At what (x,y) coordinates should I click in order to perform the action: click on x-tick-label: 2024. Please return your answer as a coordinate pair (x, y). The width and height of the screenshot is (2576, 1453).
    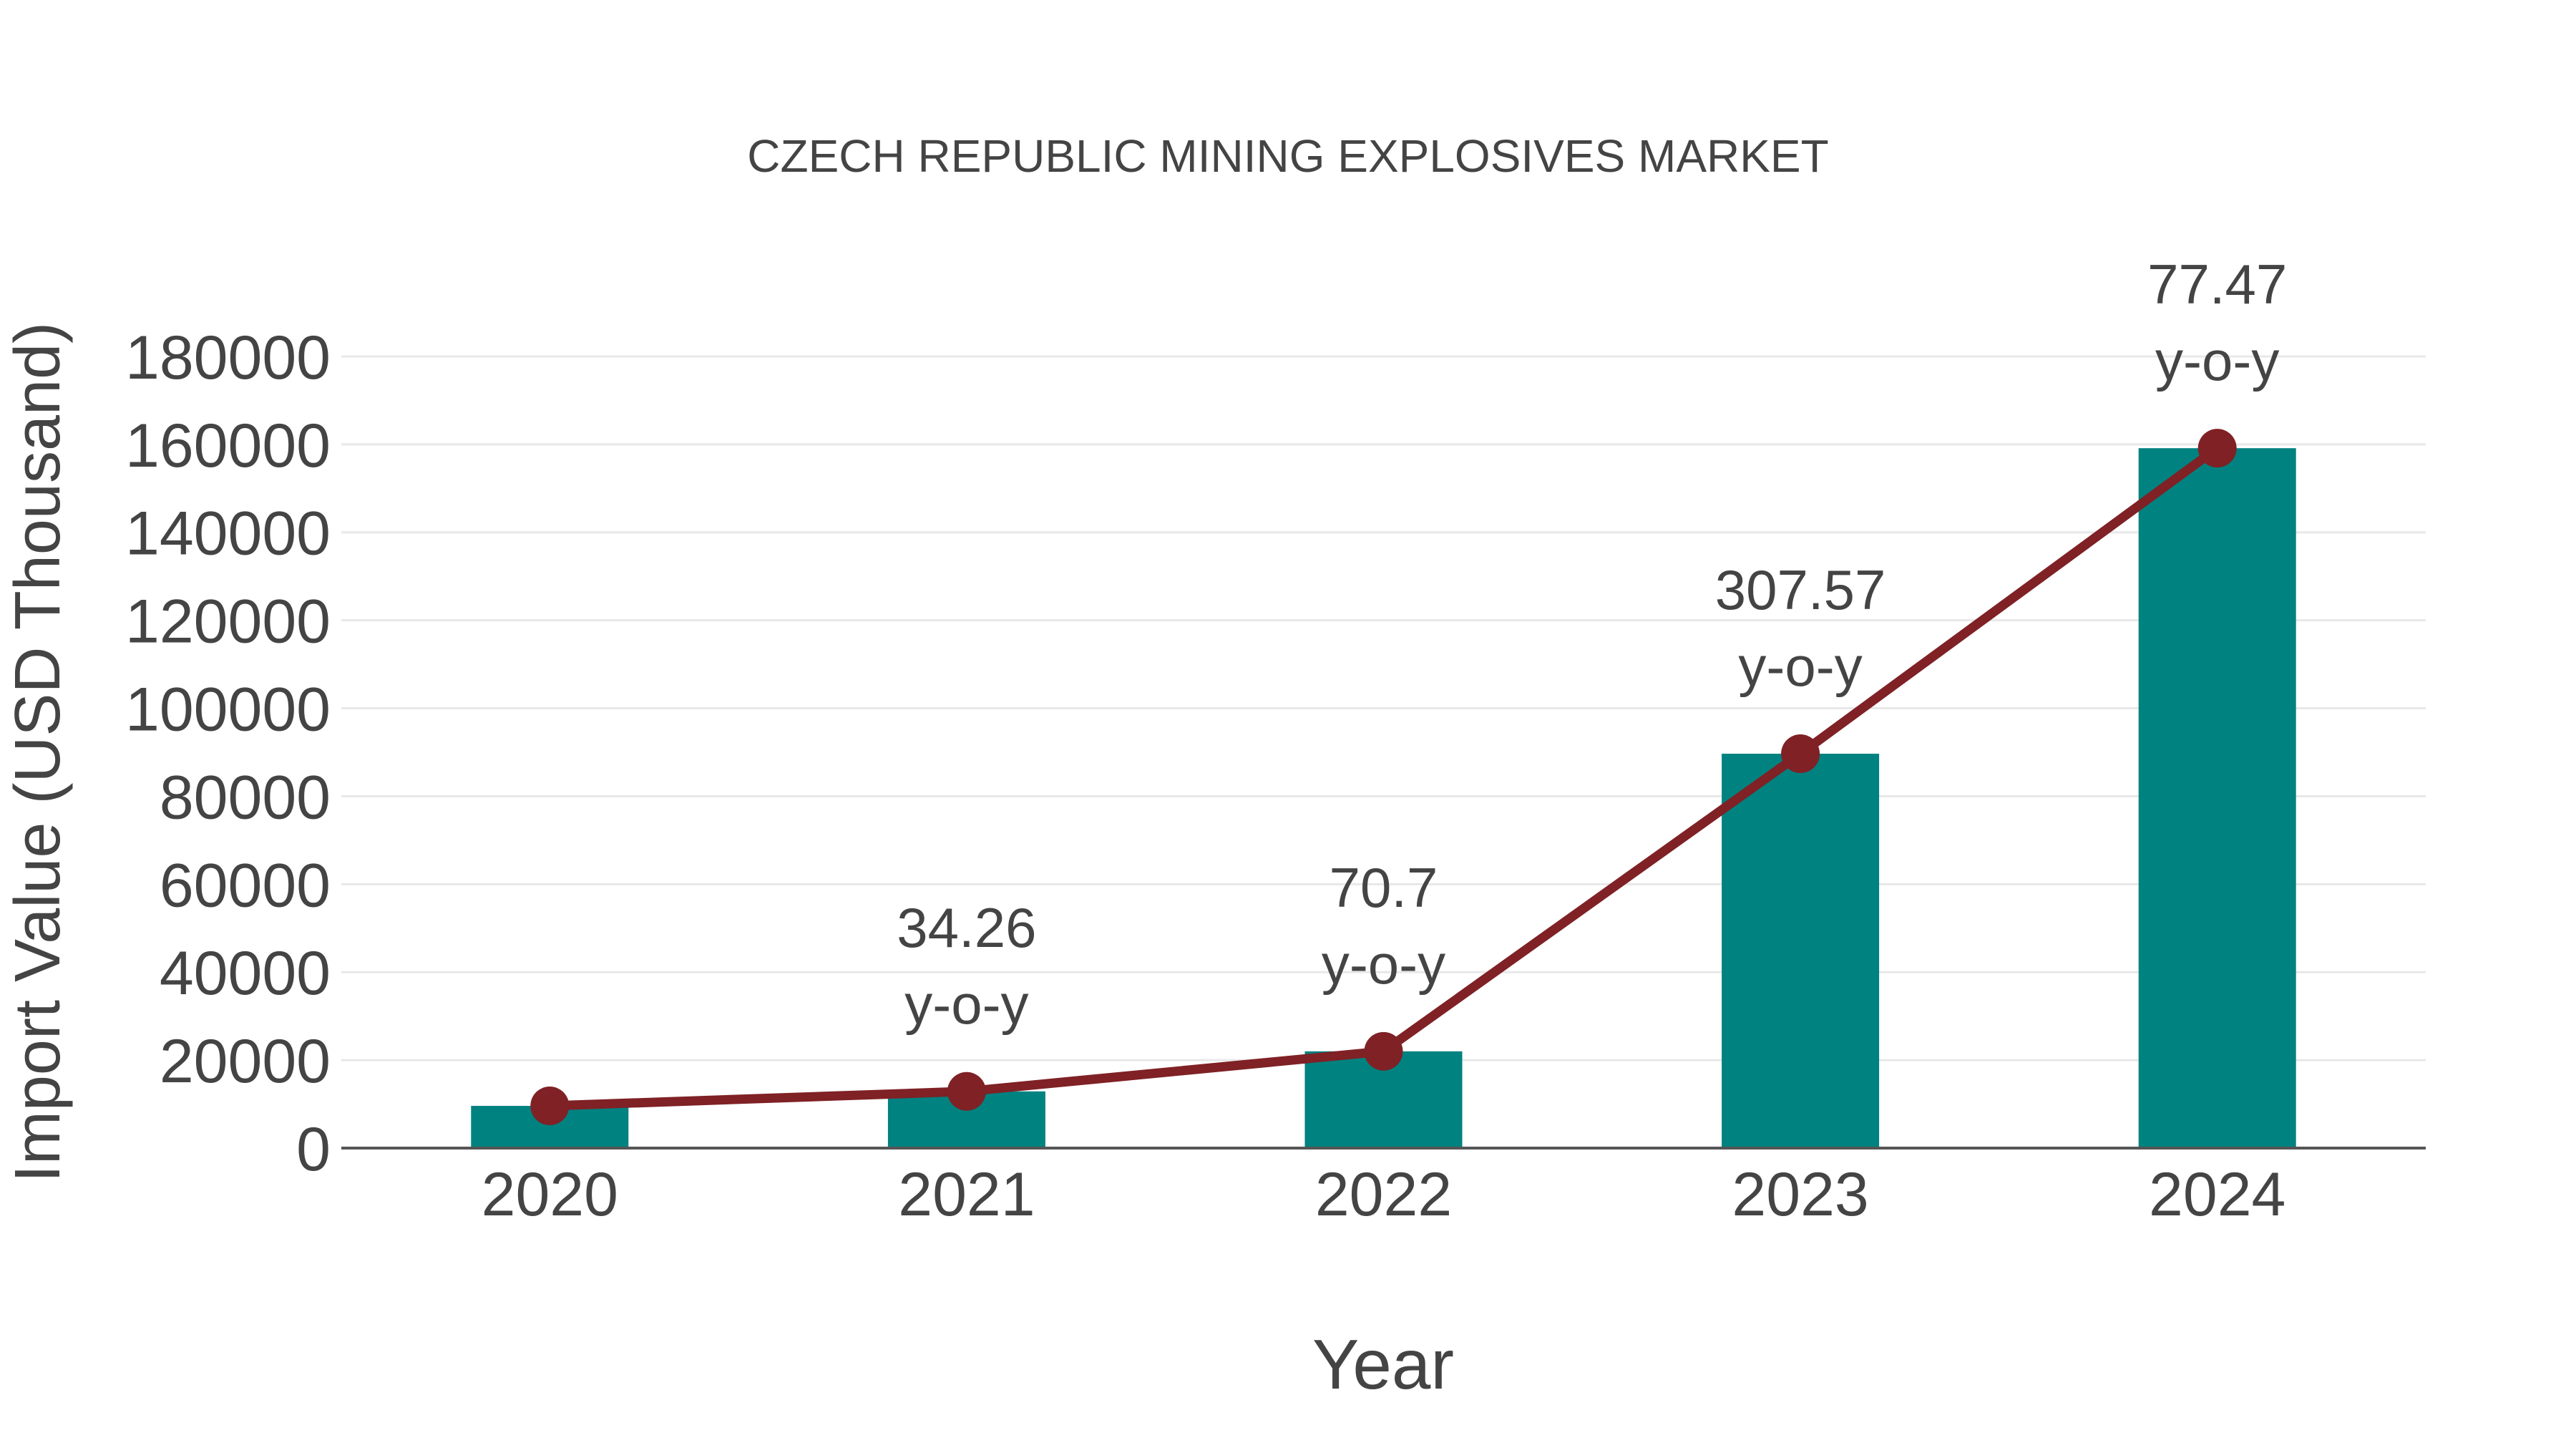
    Looking at the image, I should click on (2217, 1194).